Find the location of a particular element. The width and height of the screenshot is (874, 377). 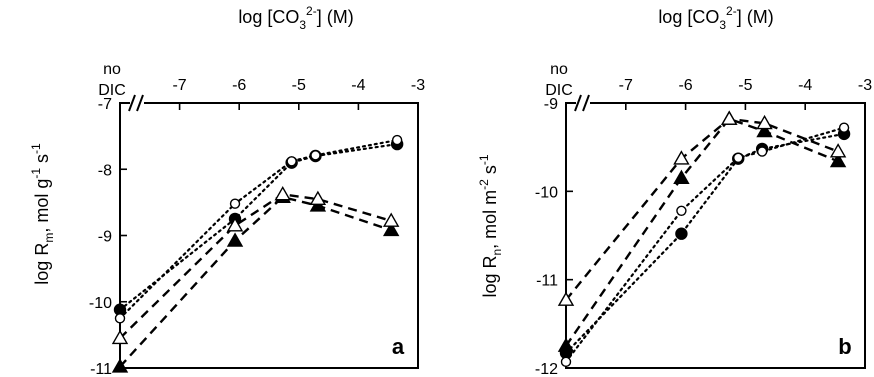

y-tick-label: -12 is located at coordinates (546, 369).